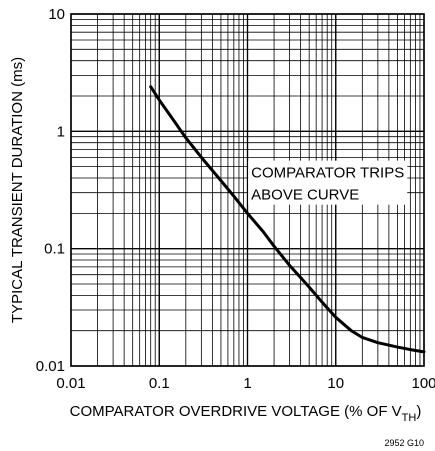 The width and height of the screenshot is (435, 451). I want to click on x-axis-title: COMPARATOR OVERDRIVE VOLTAGE (% OF VTH), so click(246, 413).